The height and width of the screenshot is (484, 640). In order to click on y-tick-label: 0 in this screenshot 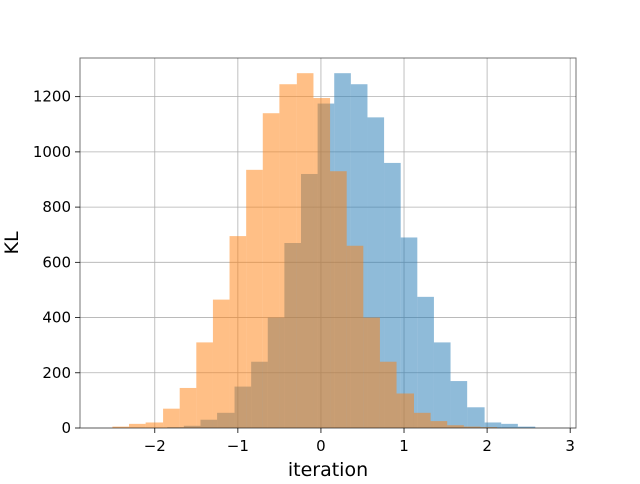, I will do `click(66, 428)`.